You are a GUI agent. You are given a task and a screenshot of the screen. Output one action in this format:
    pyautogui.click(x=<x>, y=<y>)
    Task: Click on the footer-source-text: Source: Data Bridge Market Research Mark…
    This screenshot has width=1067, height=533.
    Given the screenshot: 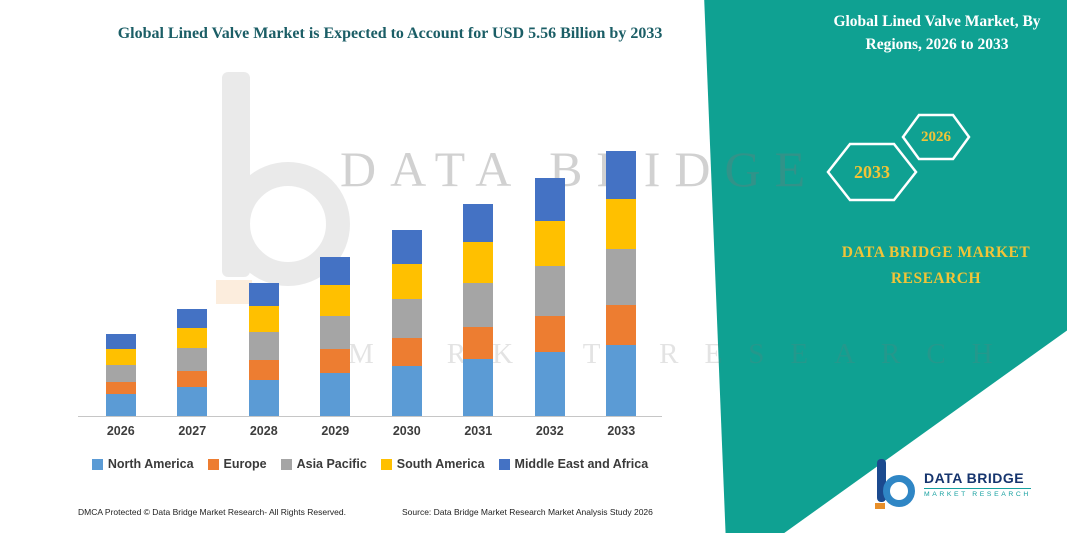 What is the action you would take?
    pyautogui.click(x=527, y=512)
    